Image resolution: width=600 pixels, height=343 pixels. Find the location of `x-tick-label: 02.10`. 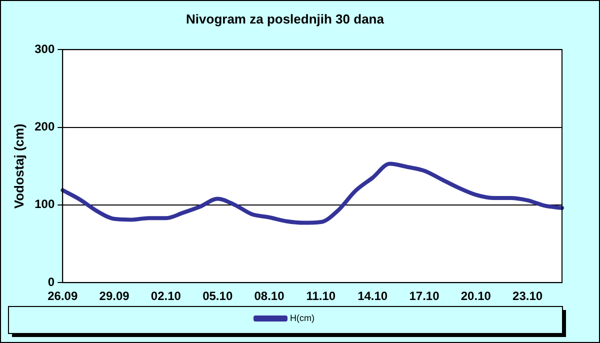

x-tick-label: 02.10 is located at coordinates (166, 296).